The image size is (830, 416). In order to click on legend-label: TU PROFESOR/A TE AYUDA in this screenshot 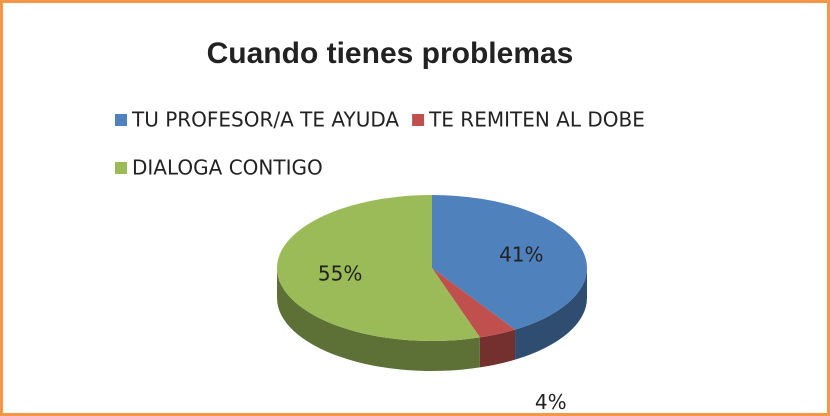, I will do `click(265, 120)`.